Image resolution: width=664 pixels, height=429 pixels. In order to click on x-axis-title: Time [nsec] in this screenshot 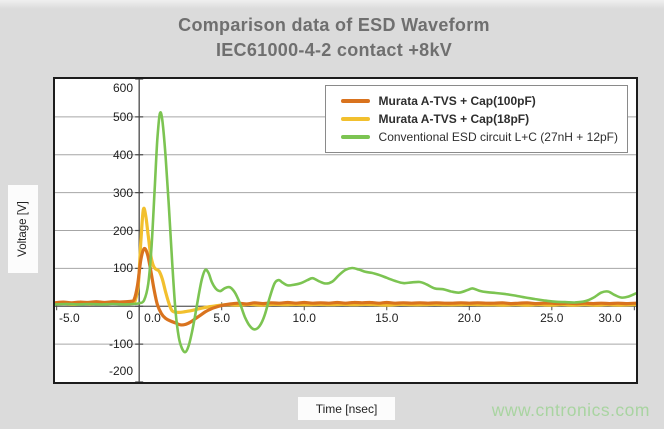, I will do `click(346, 408)`.